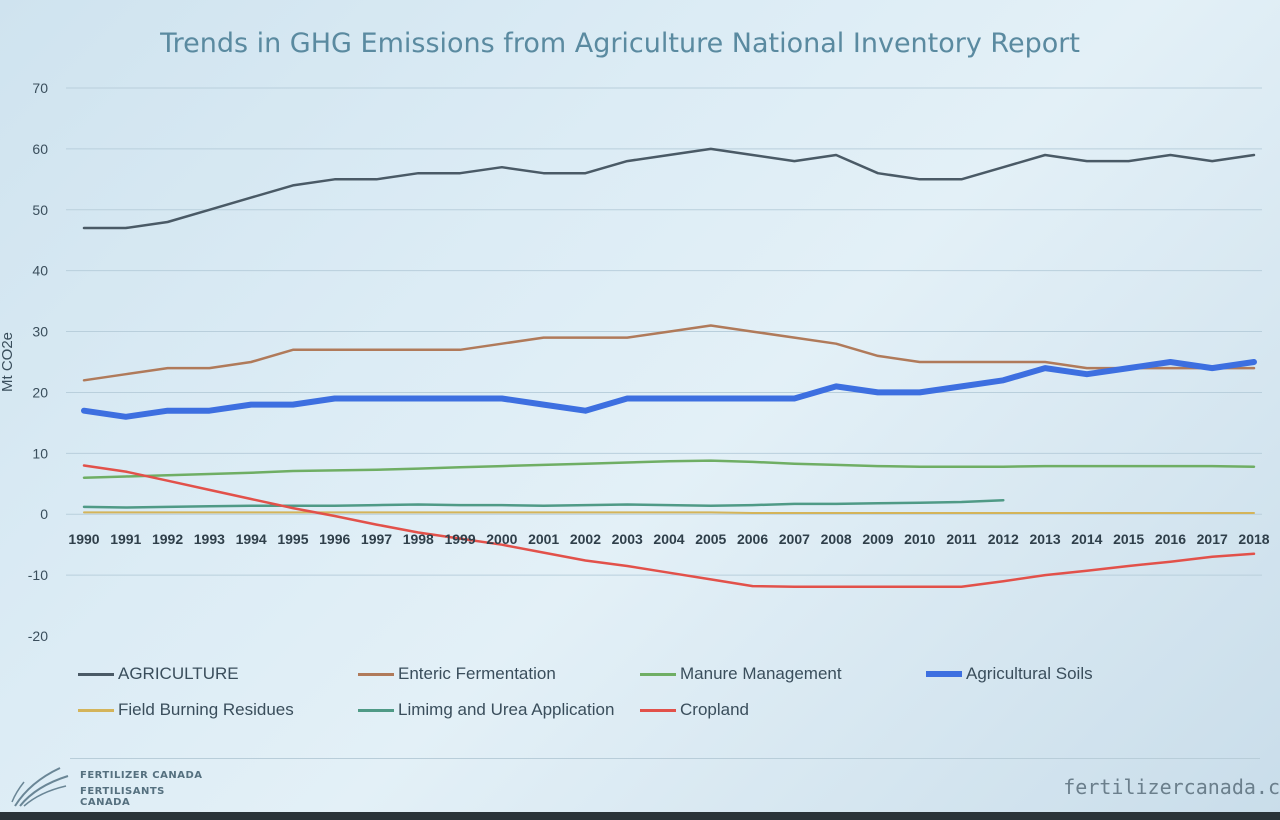 The image size is (1280, 820). I want to click on y-axis-ticks: 70 60 50 40 30 20 10 0 -10 -20, so click(38, 362).